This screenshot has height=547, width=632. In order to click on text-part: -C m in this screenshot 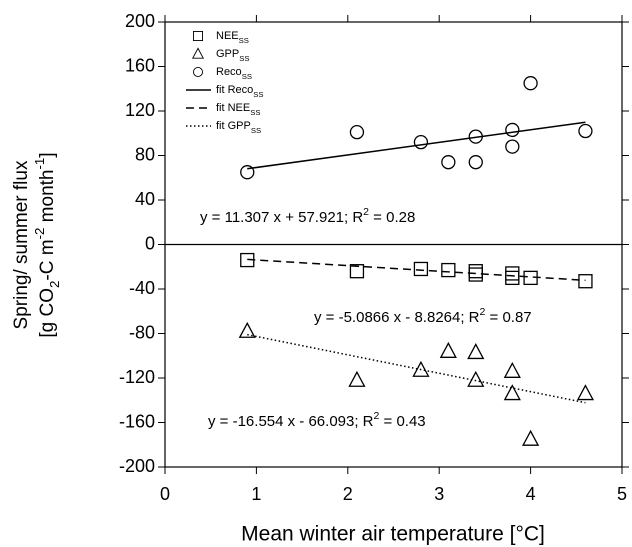, I will do `click(47, 259)`.